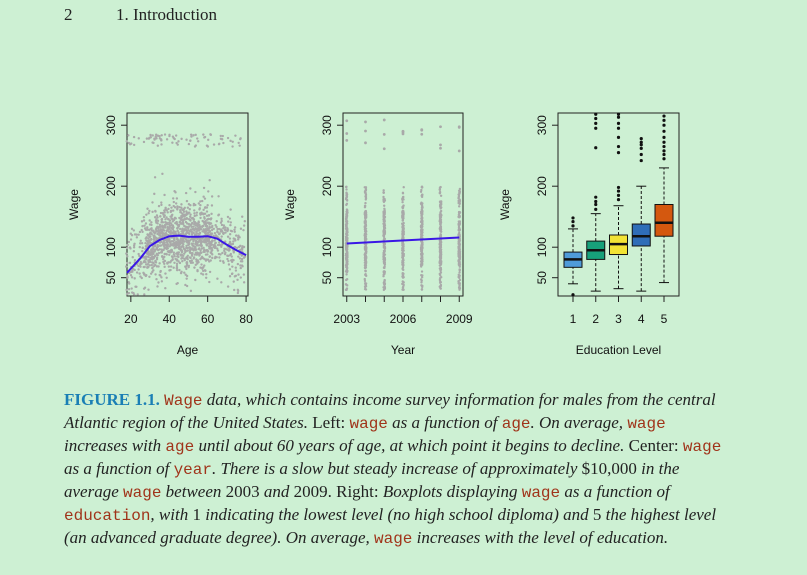 Image resolution: width=807 pixels, height=575 pixels. I want to click on x-tick-label: 2003, so click(346, 319).